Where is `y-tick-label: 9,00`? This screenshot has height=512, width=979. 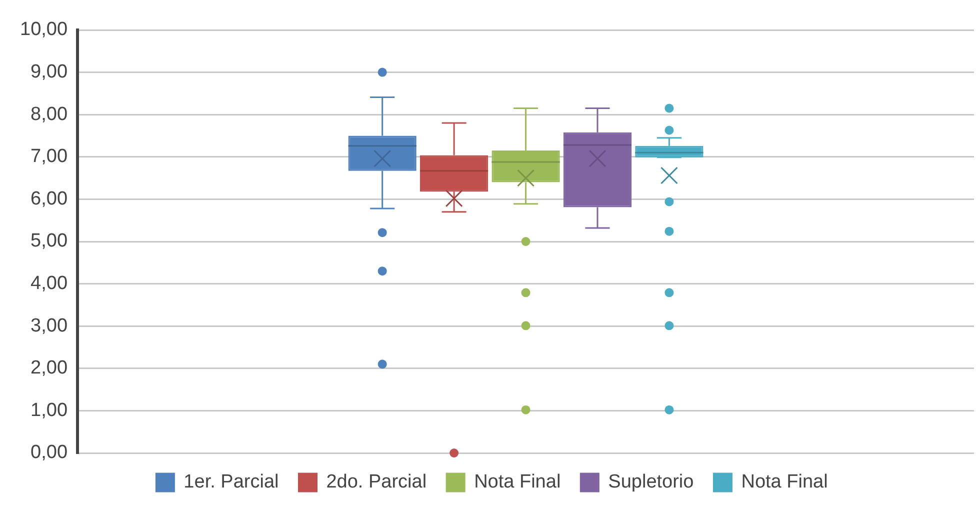 y-tick-label: 9,00 is located at coordinates (49, 72).